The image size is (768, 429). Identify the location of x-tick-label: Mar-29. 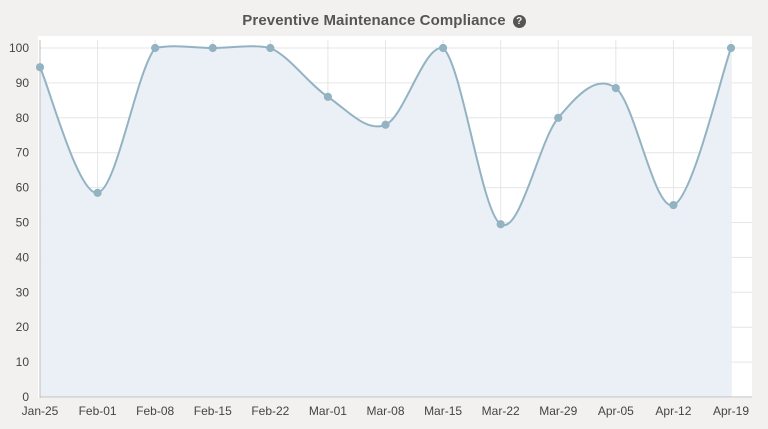
(558, 411).